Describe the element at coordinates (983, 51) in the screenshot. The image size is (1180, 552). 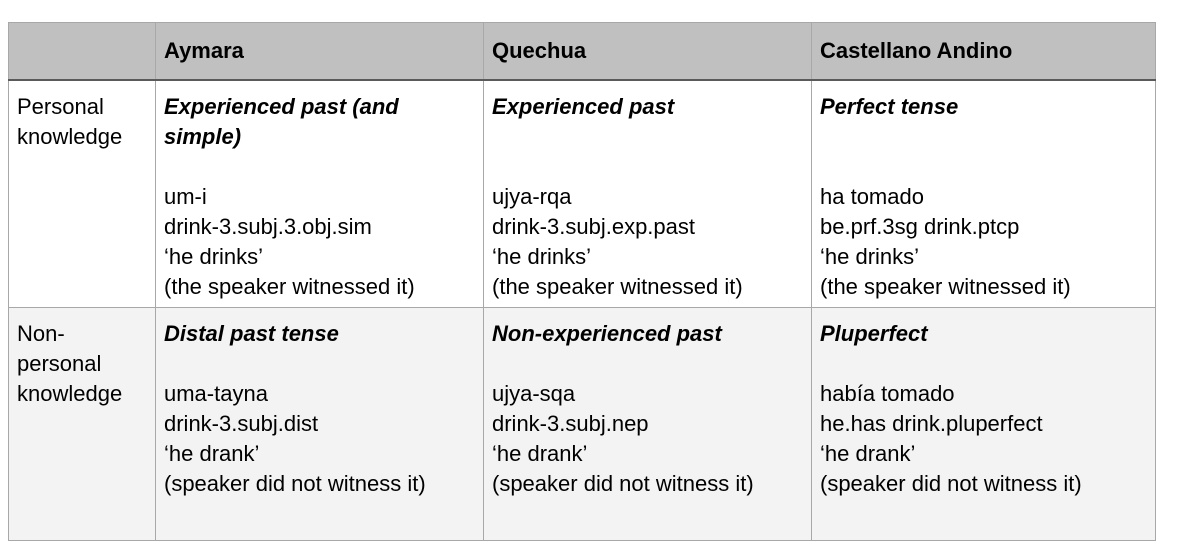
I see `header-castellano-andino: Castellano Andino` at that location.